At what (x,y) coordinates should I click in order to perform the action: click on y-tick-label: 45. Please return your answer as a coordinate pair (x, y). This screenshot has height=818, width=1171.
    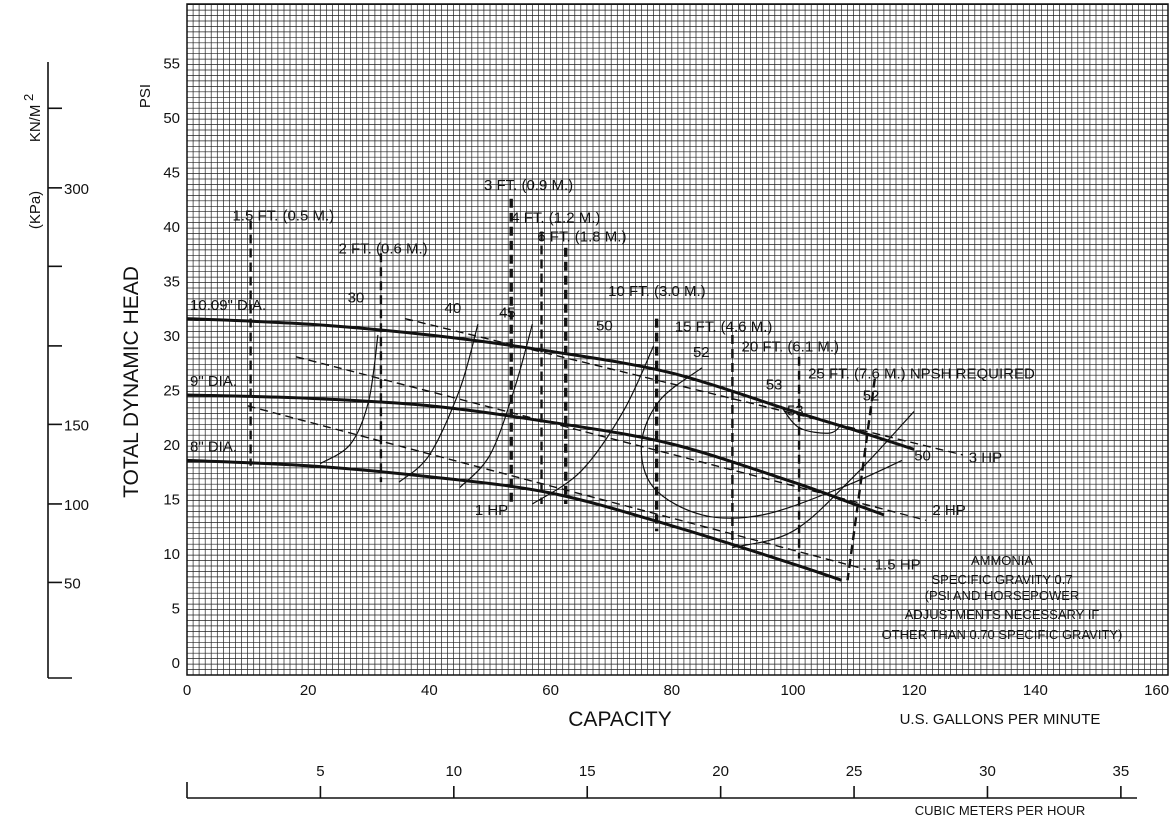
    Looking at the image, I should click on (171, 173).